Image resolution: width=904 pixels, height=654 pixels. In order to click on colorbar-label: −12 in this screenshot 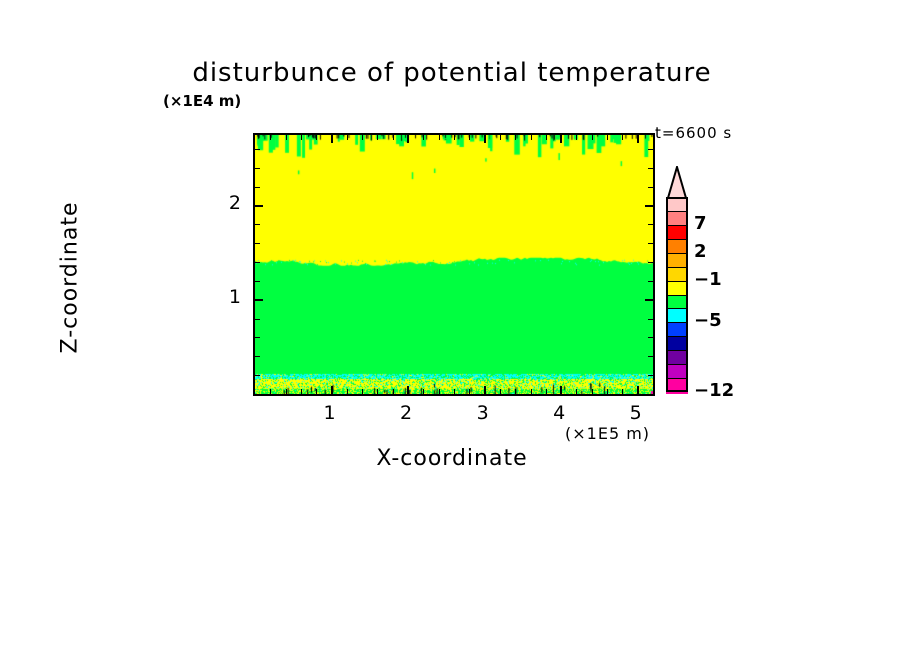, I will do `click(714, 390)`.